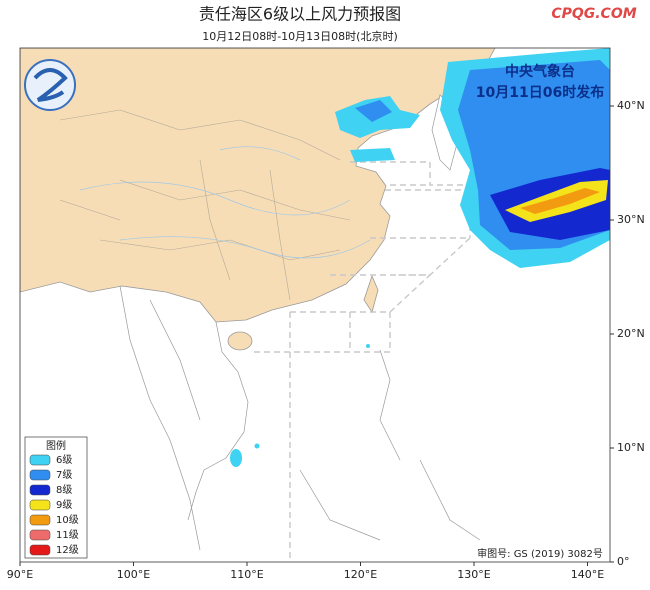 This screenshot has width=650, height=590. Describe the element at coordinates (540, 71) in the screenshot. I see `issuer: 中央气象台` at that location.